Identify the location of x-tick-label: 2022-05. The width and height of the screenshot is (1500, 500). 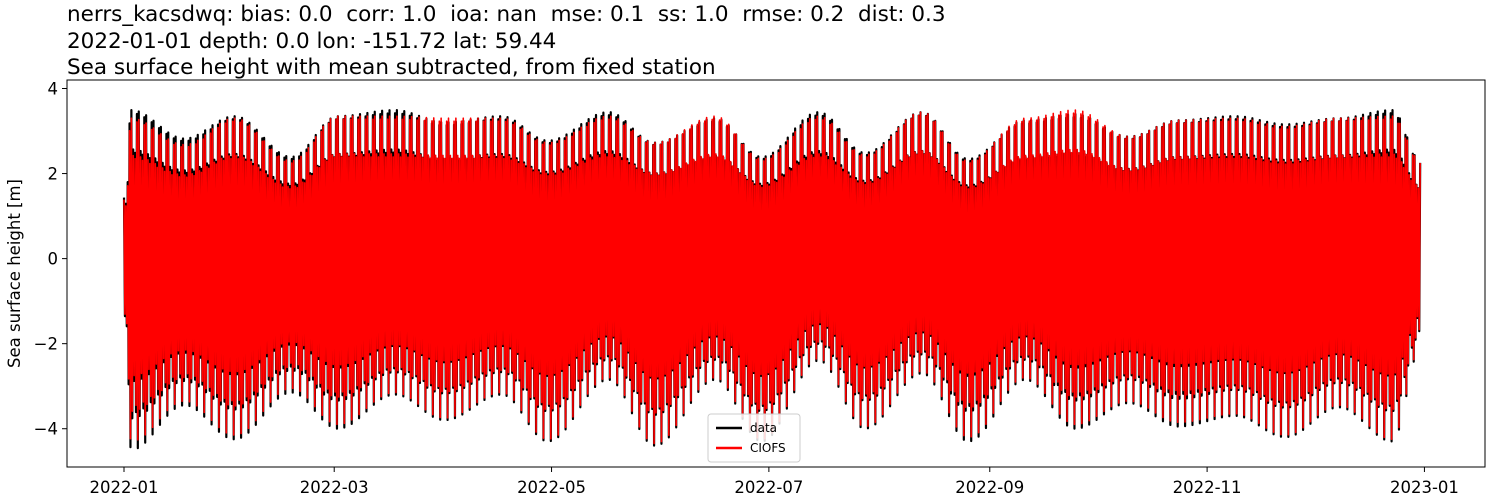
(551, 487).